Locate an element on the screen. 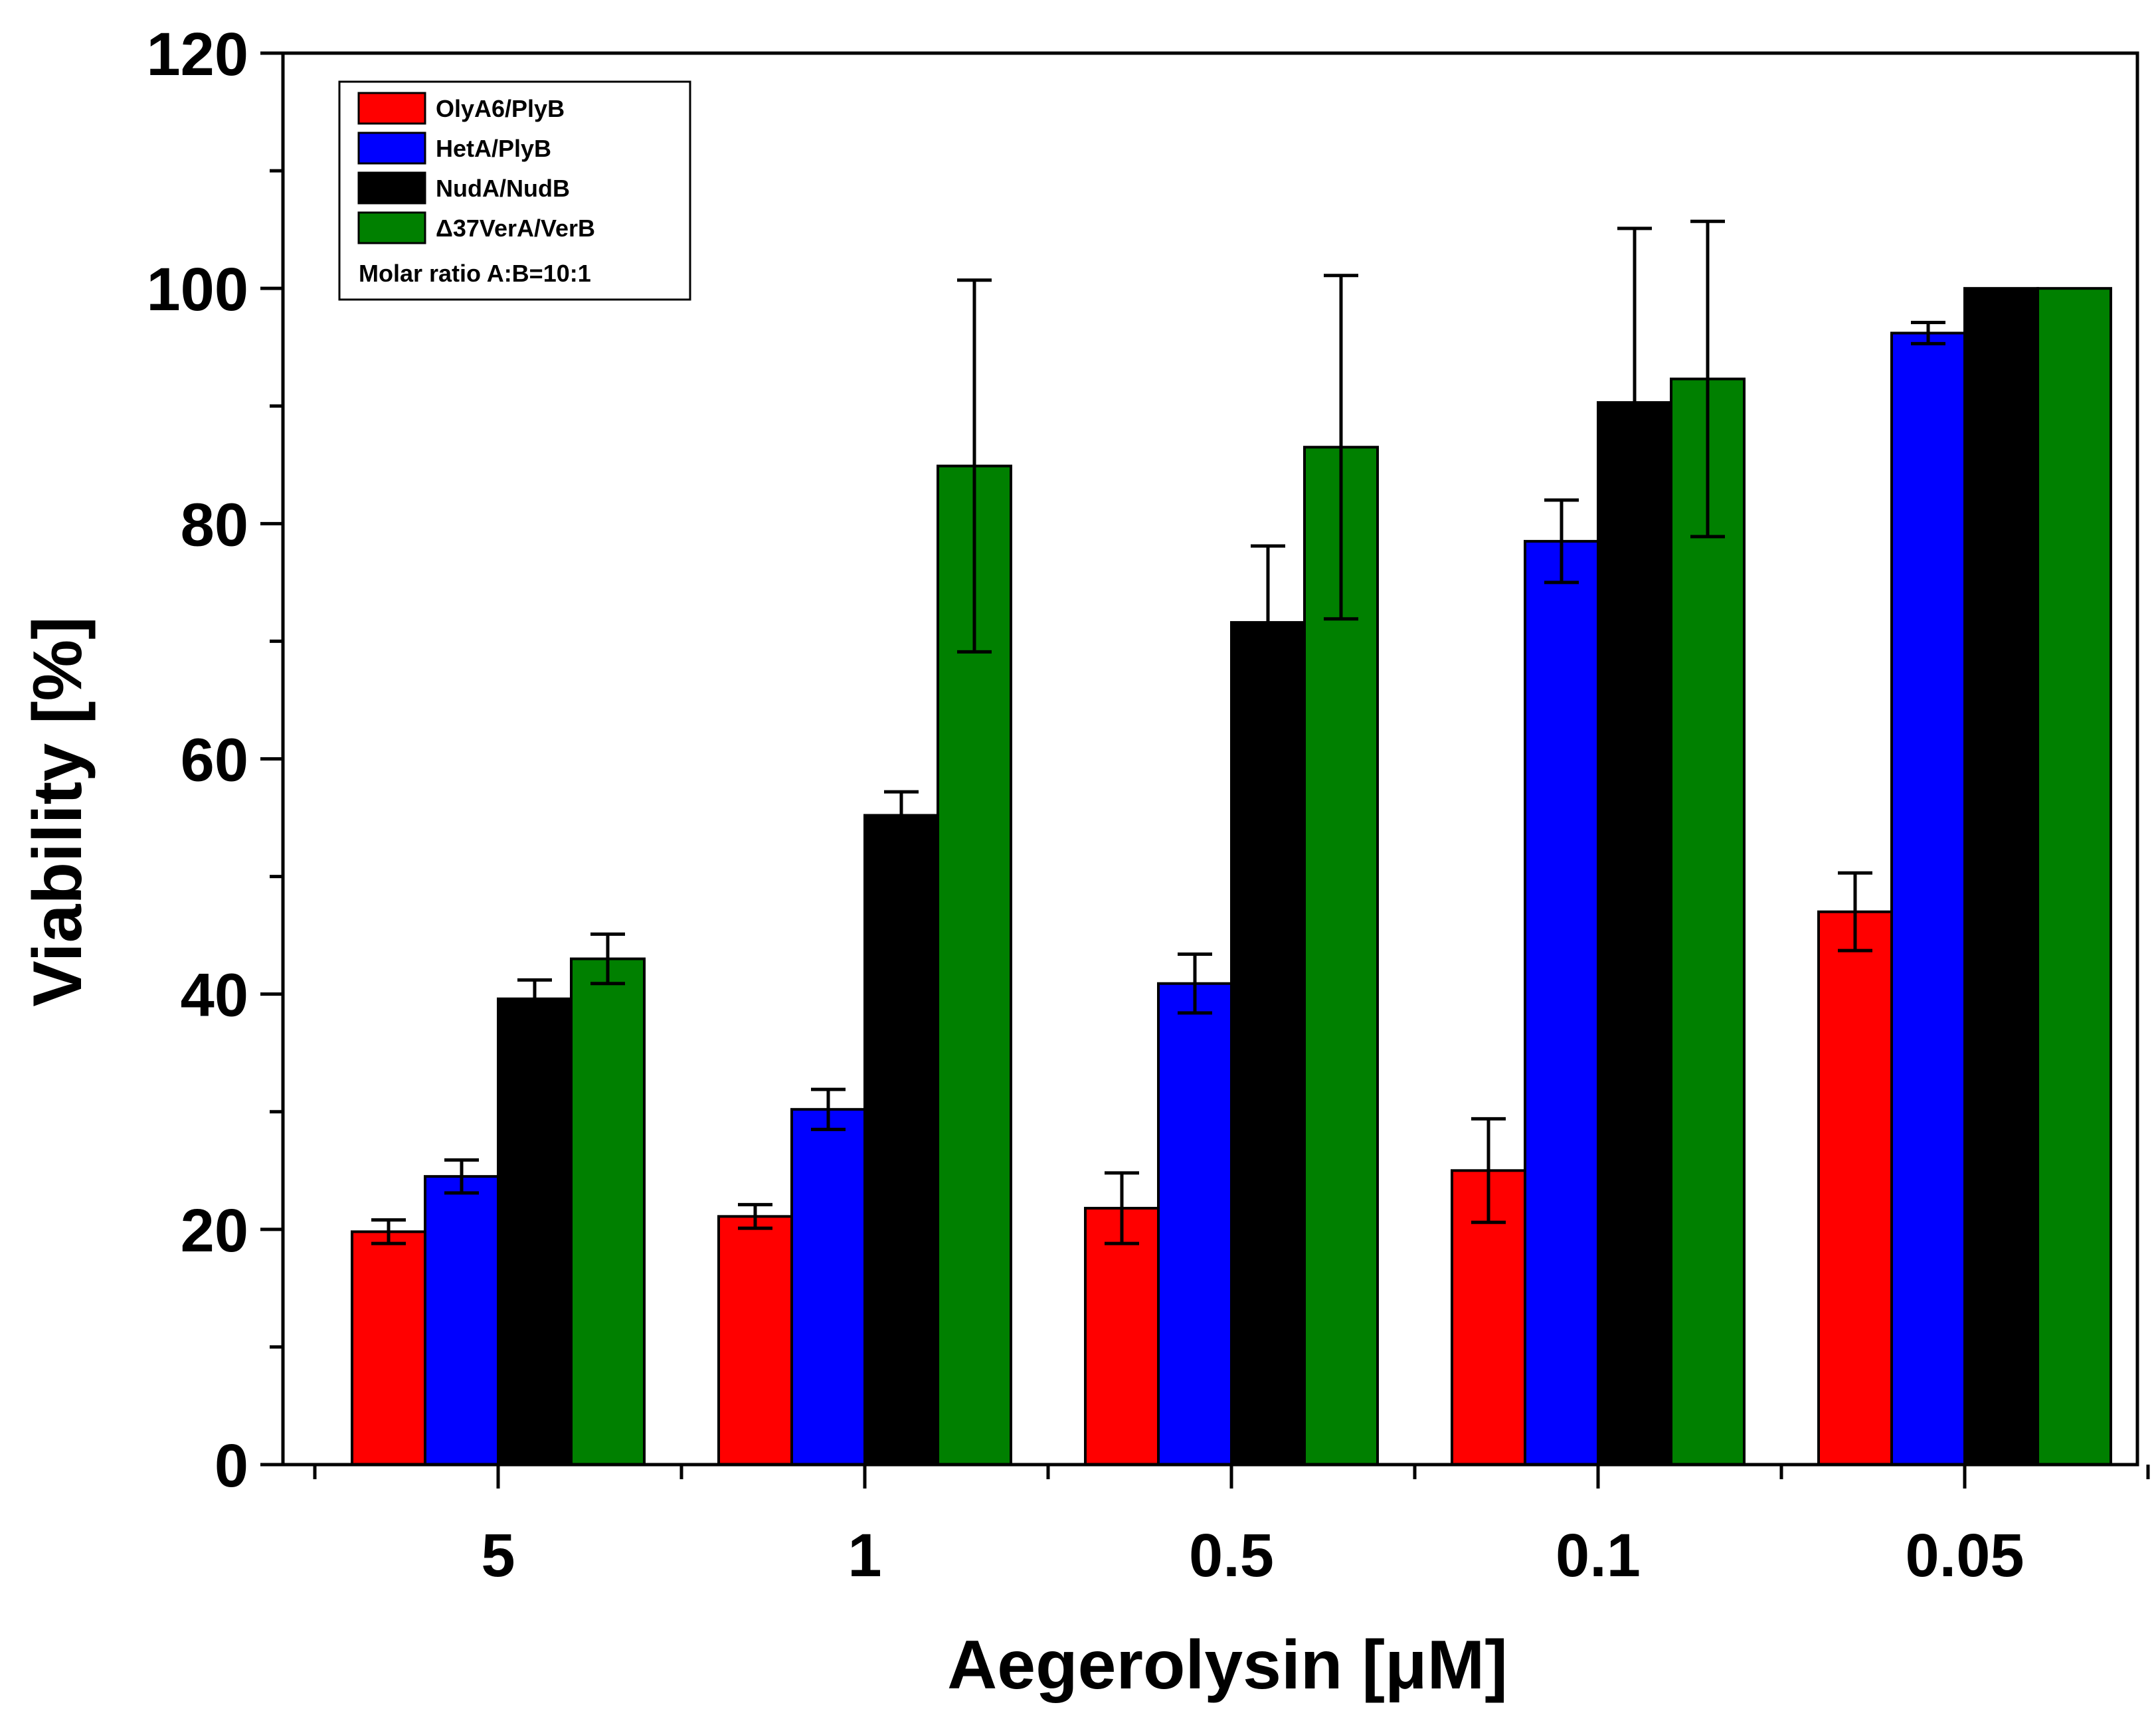 The width and height of the screenshot is (2156, 1719). x-tick-label-4: 0.1 is located at coordinates (1598, 1555).